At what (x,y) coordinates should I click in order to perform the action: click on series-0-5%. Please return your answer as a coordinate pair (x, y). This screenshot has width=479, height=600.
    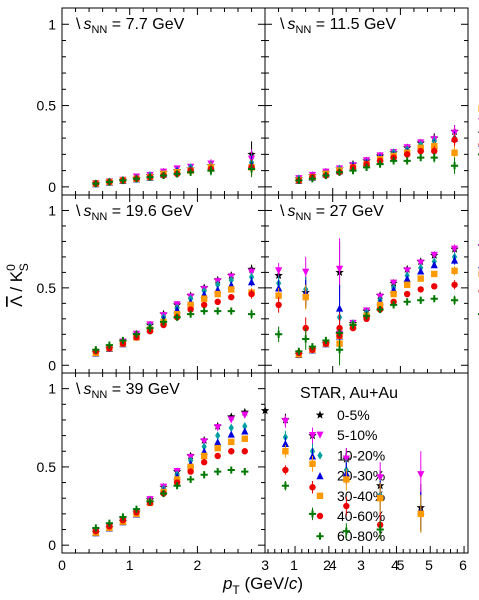
    Looking at the image, I should click on (173, 164).